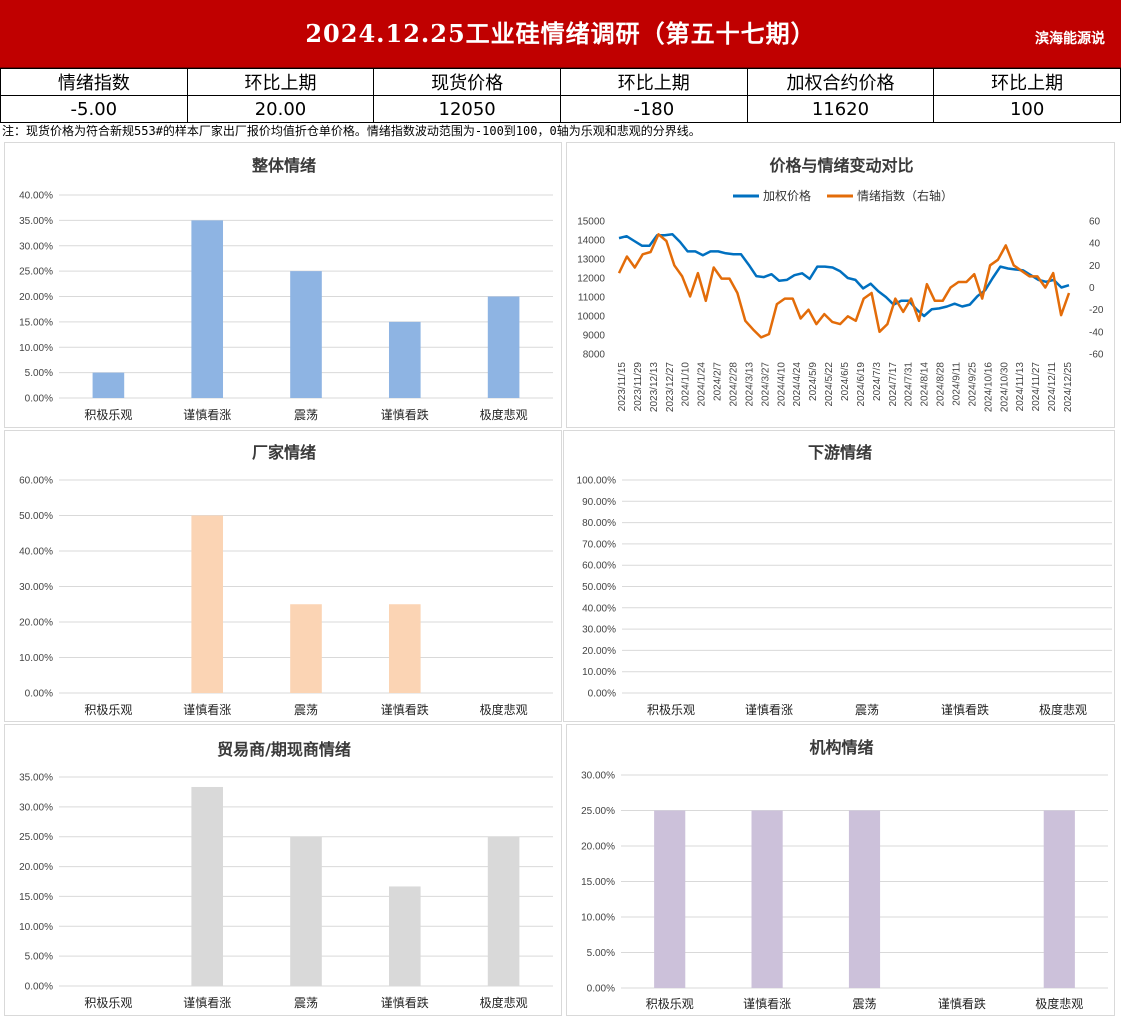  Describe the element at coordinates (94, 109) in the screenshot. I see `summary-value-cell: -5.00` at that location.